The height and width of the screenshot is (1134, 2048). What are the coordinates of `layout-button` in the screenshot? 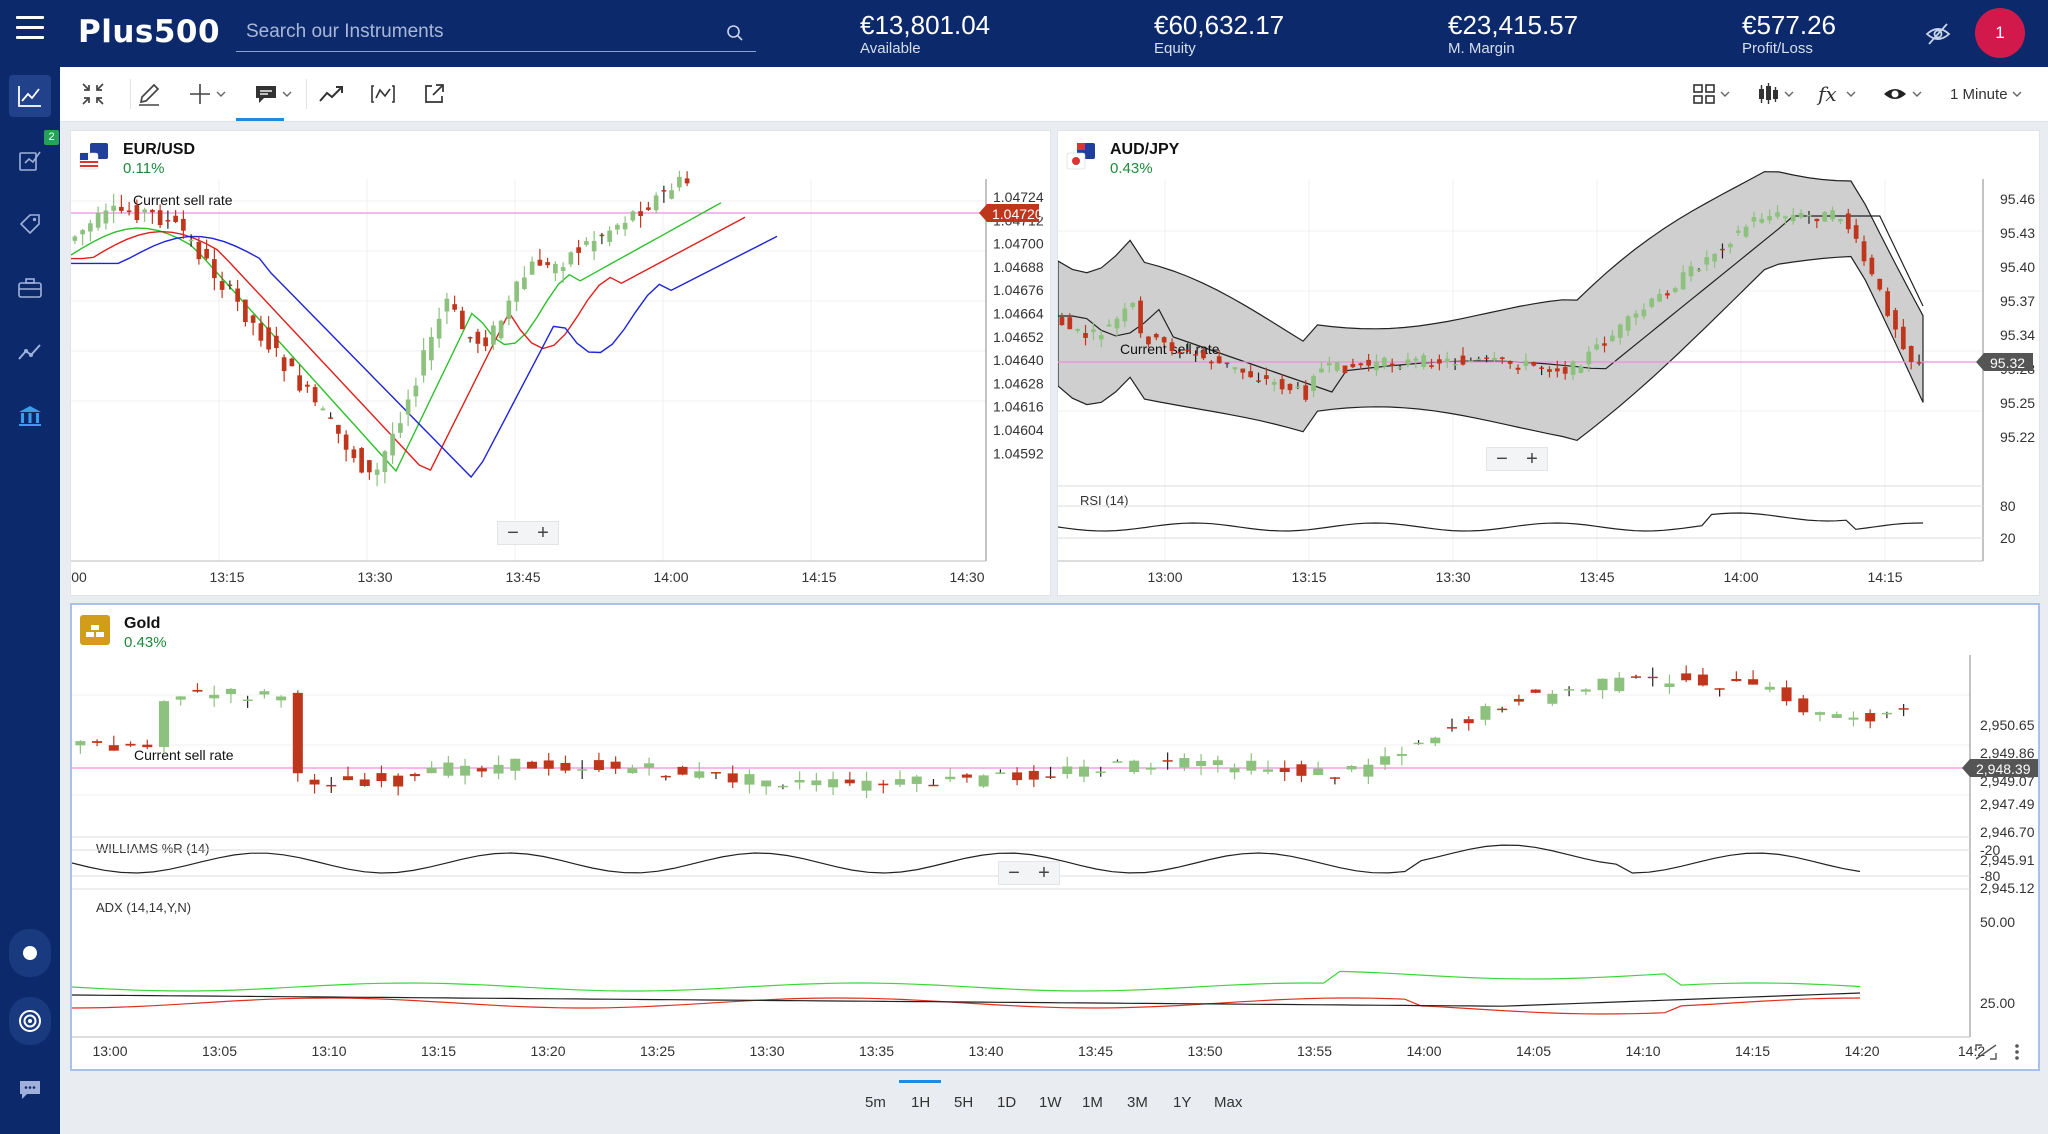 It's located at (1711, 94).